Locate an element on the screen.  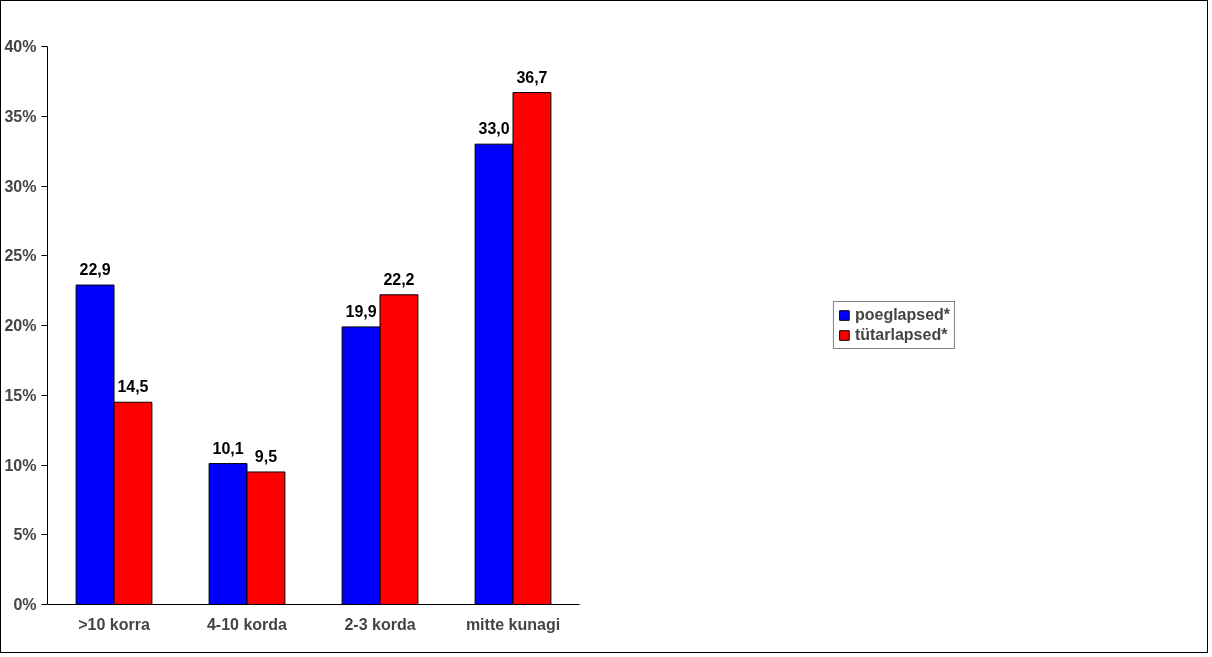
y-tick-label: 35% is located at coordinates (20, 116).